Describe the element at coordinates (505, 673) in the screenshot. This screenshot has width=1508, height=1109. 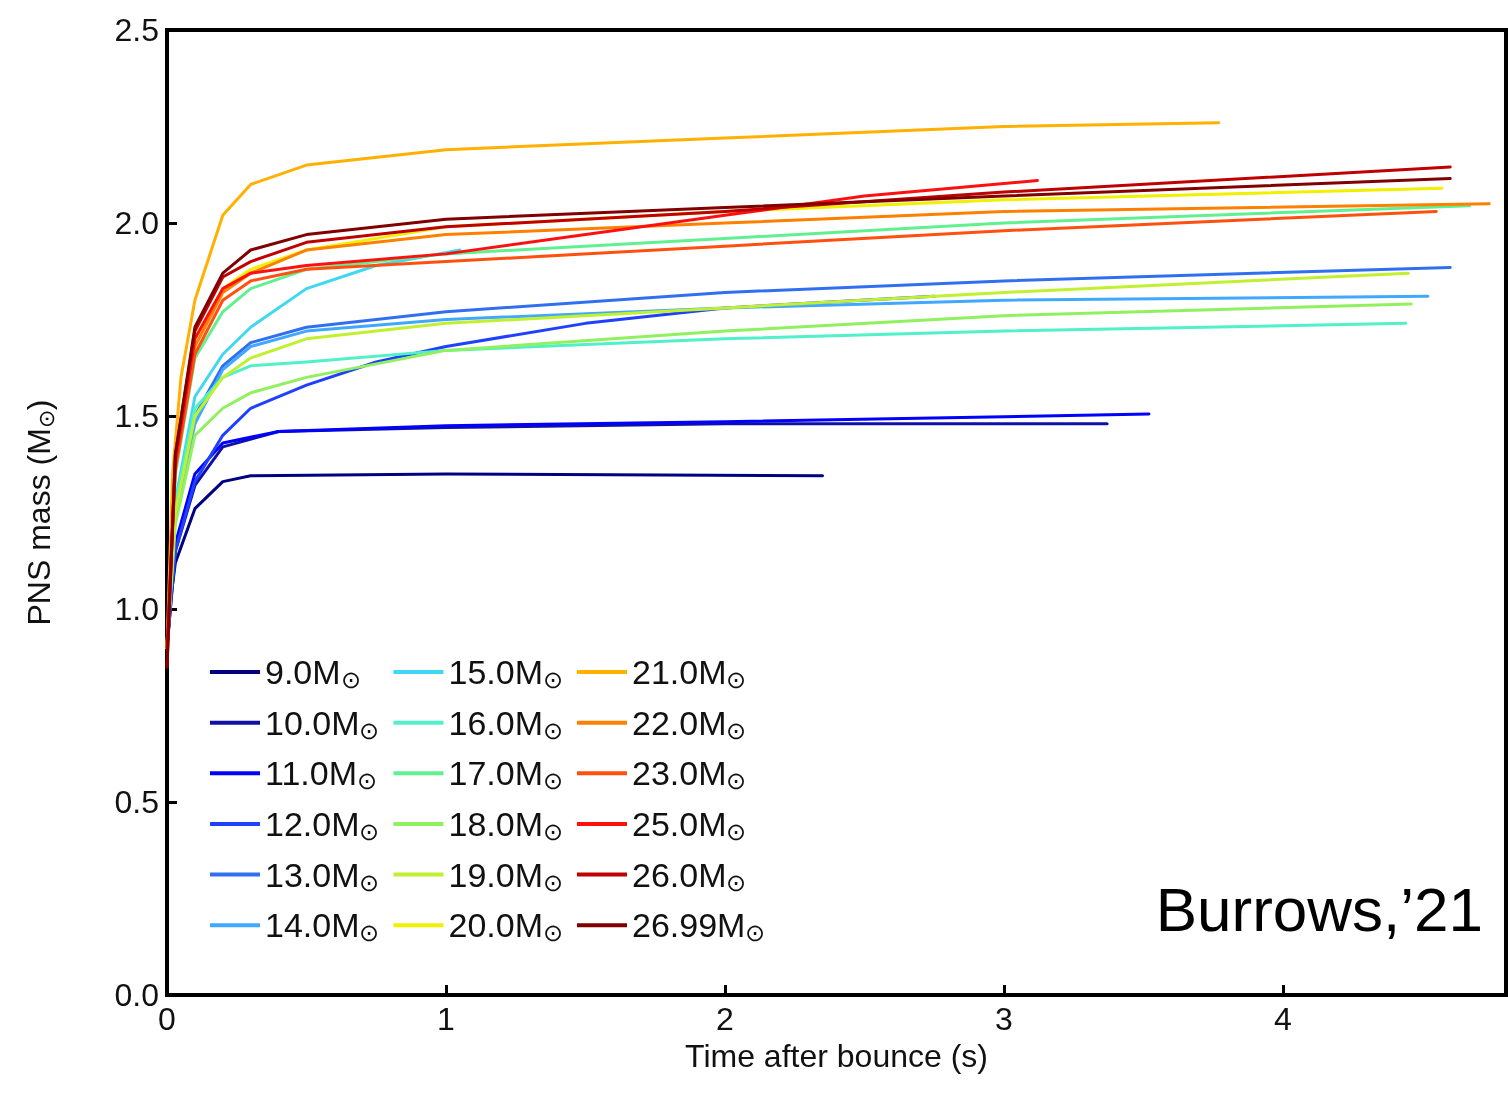
I see `legend-label: 15.0M⊙` at that location.